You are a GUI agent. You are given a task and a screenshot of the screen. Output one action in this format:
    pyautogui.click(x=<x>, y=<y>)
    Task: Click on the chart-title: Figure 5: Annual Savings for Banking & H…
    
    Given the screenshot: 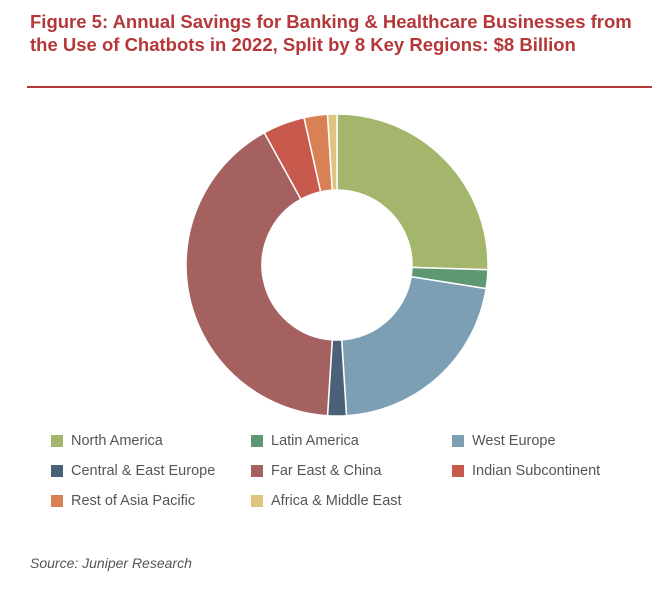 What is the action you would take?
    pyautogui.click(x=331, y=33)
    